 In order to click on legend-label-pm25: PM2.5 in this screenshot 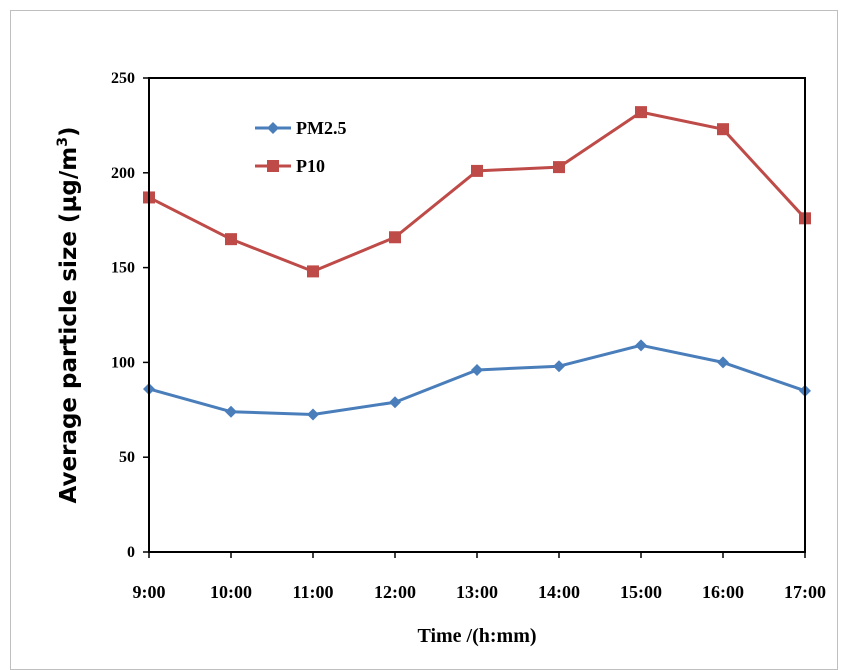, I will do `click(321, 128)`.